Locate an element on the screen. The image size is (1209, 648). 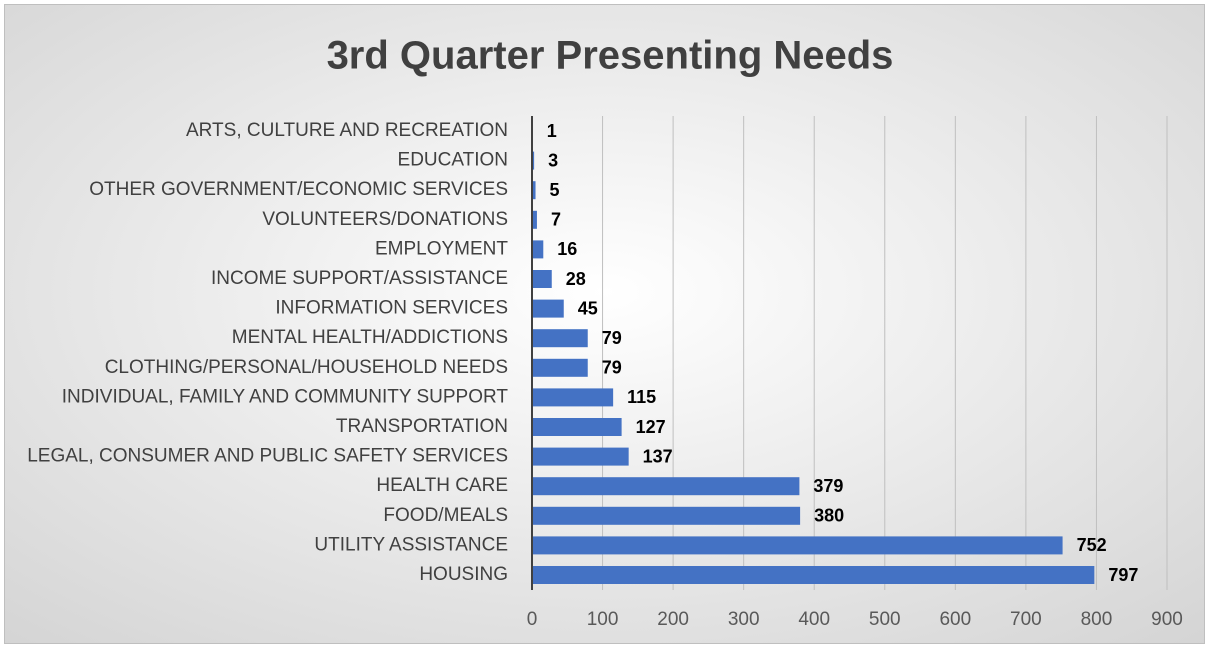
y-tick-label: INDIVIDUAL, FAMILY AND COMMUNITY SUPPORT is located at coordinates (285, 396).